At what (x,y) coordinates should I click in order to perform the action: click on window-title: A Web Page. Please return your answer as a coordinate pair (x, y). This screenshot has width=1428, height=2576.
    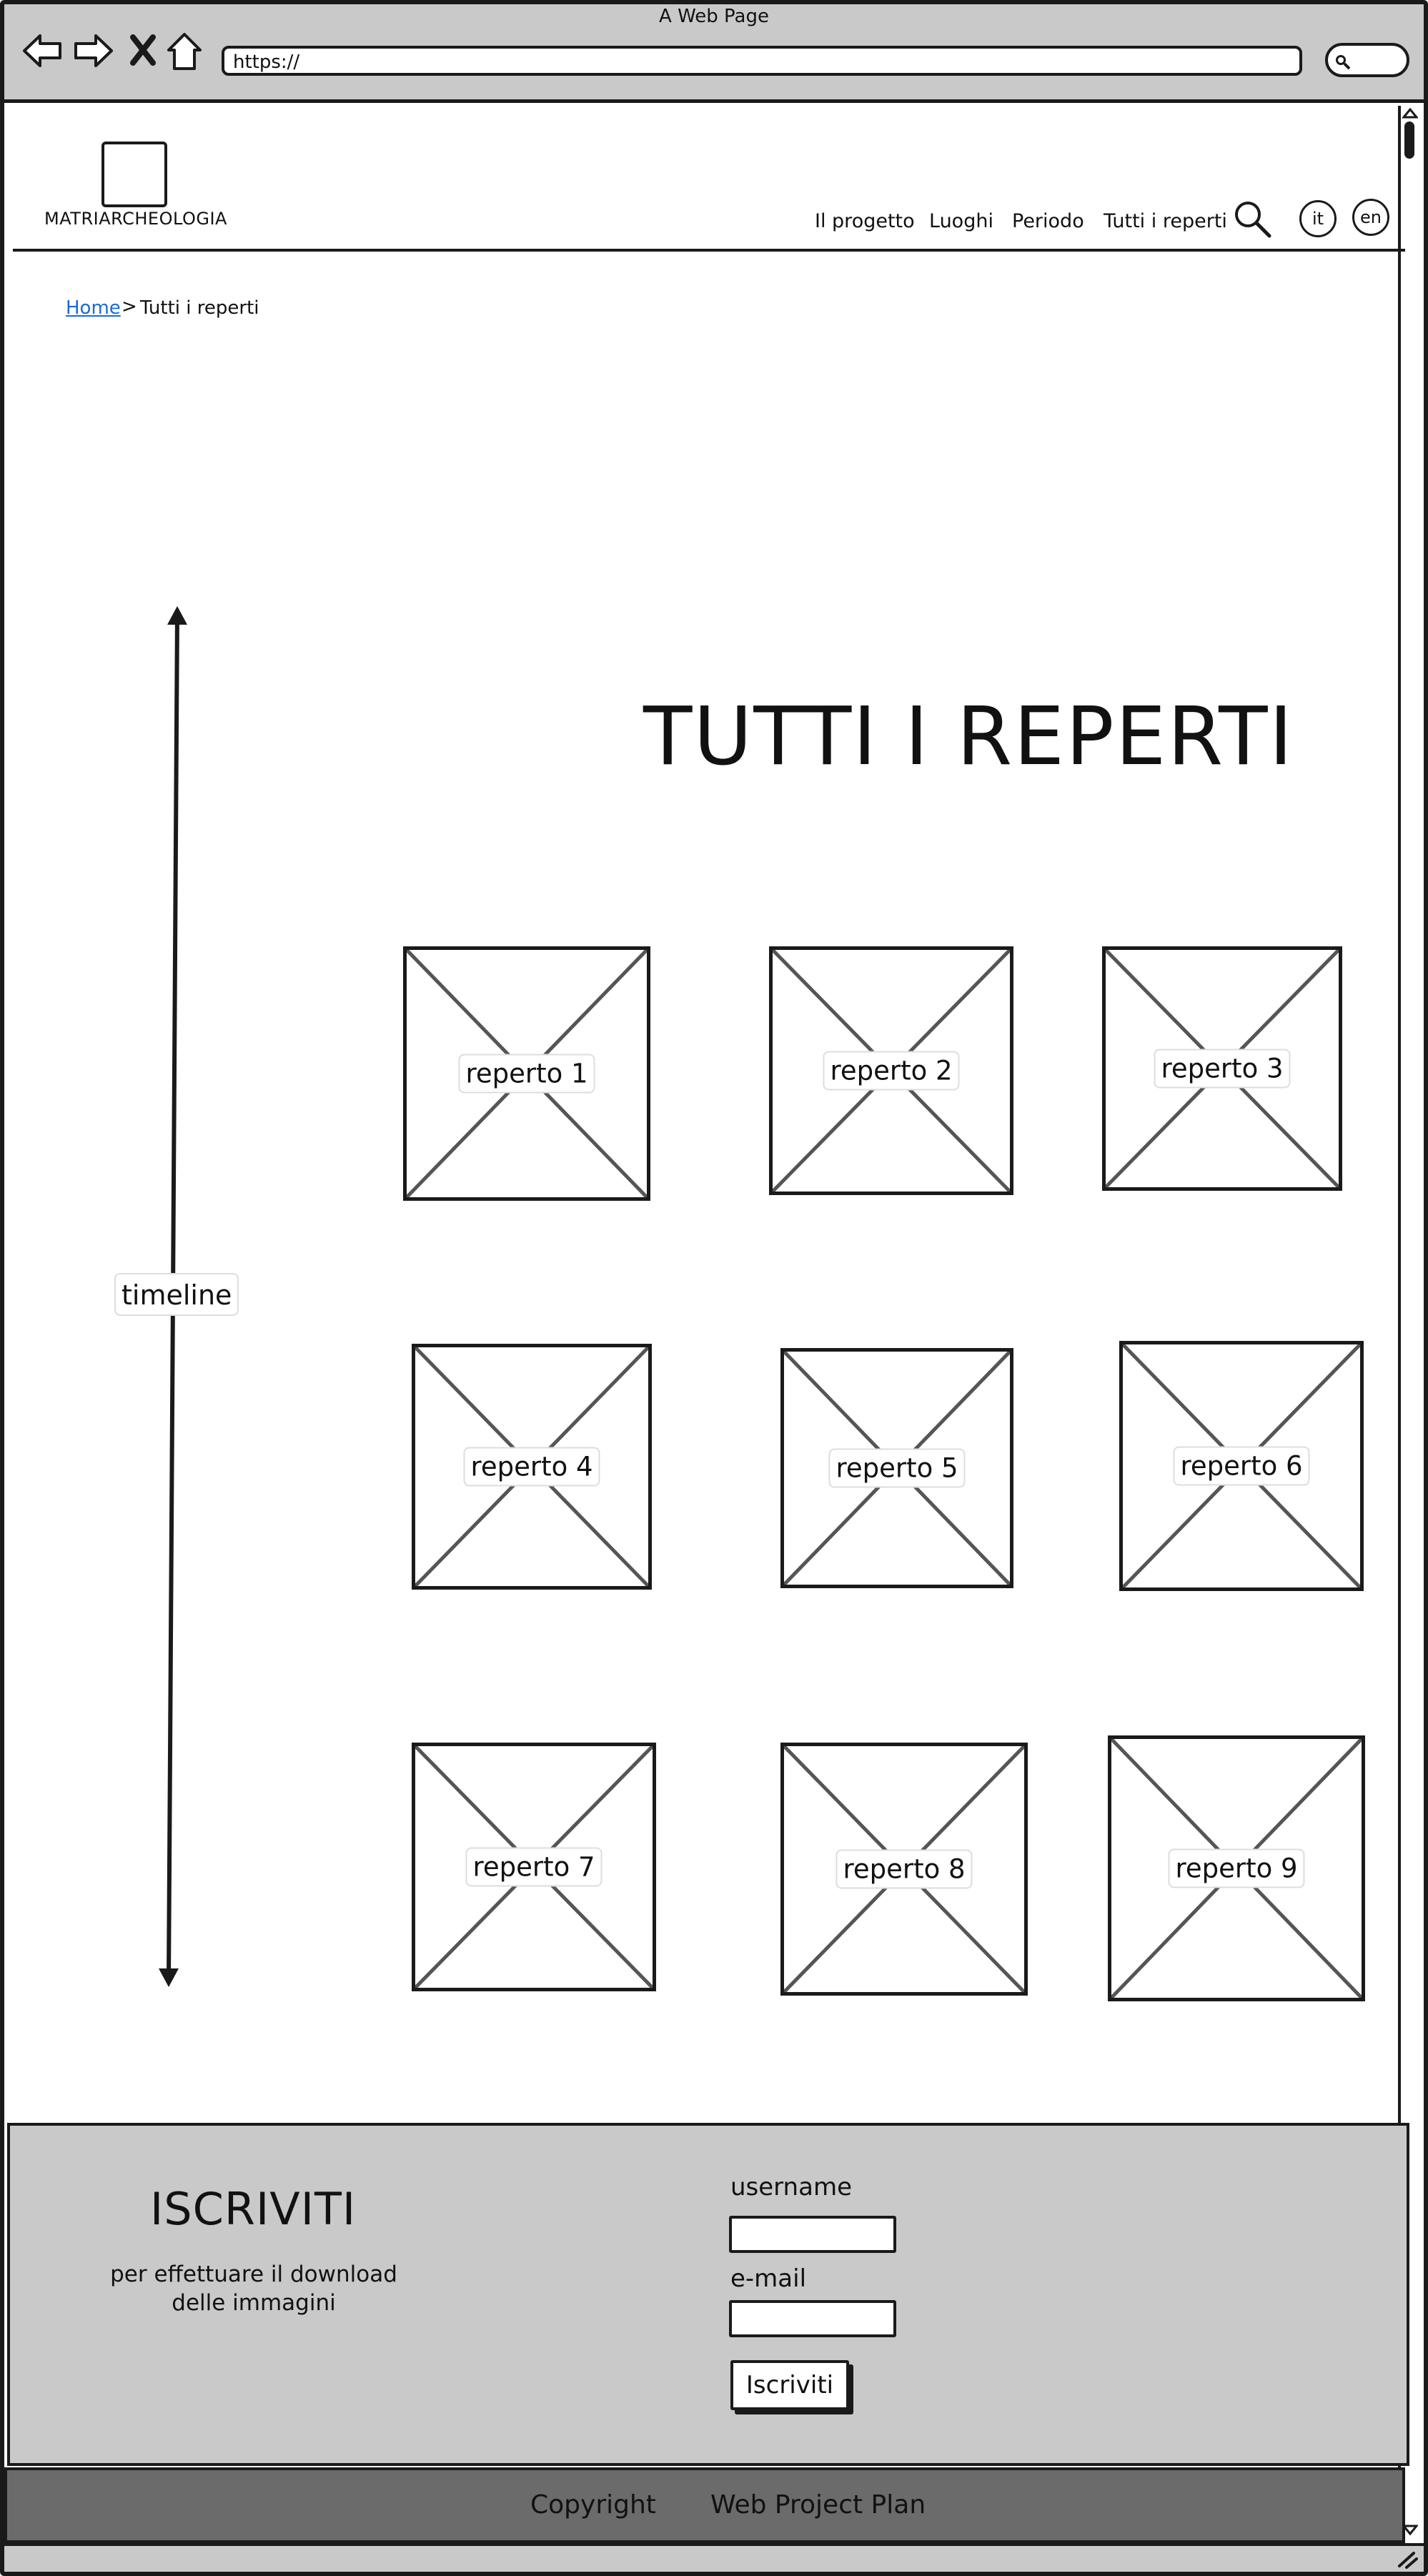
    Looking at the image, I should click on (714, 16).